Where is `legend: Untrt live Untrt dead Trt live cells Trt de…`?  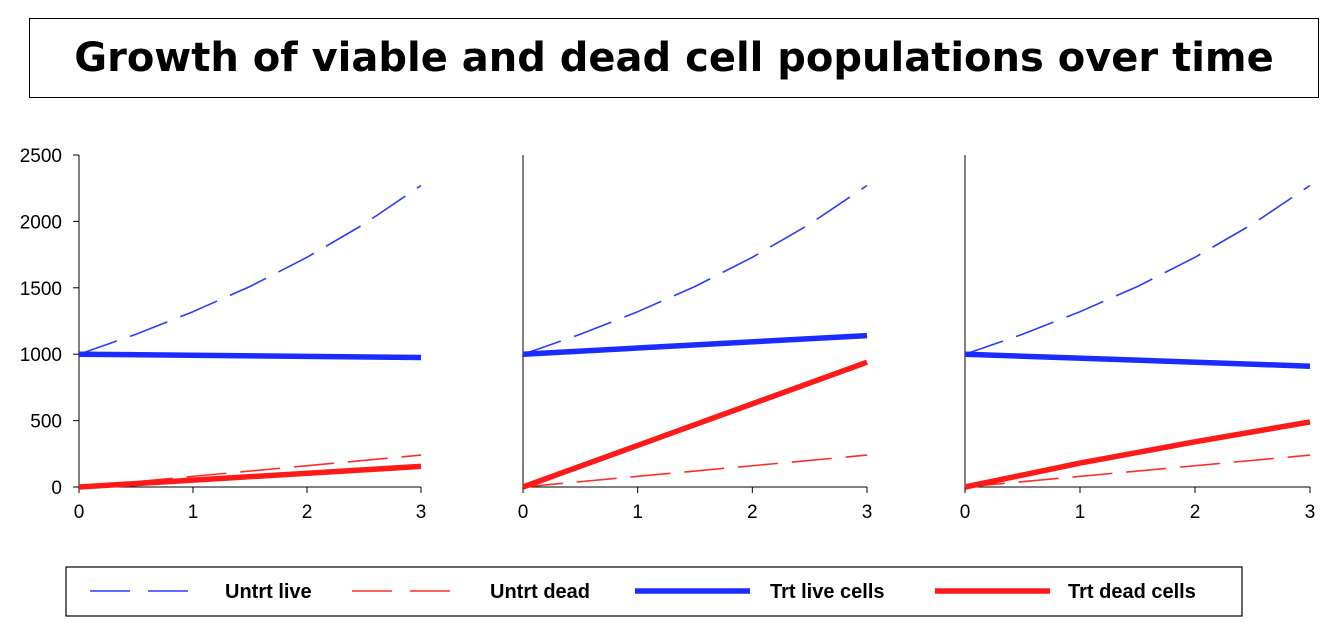
legend: Untrt live Untrt dead Trt live cells Trt de… is located at coordinates (654, 591).